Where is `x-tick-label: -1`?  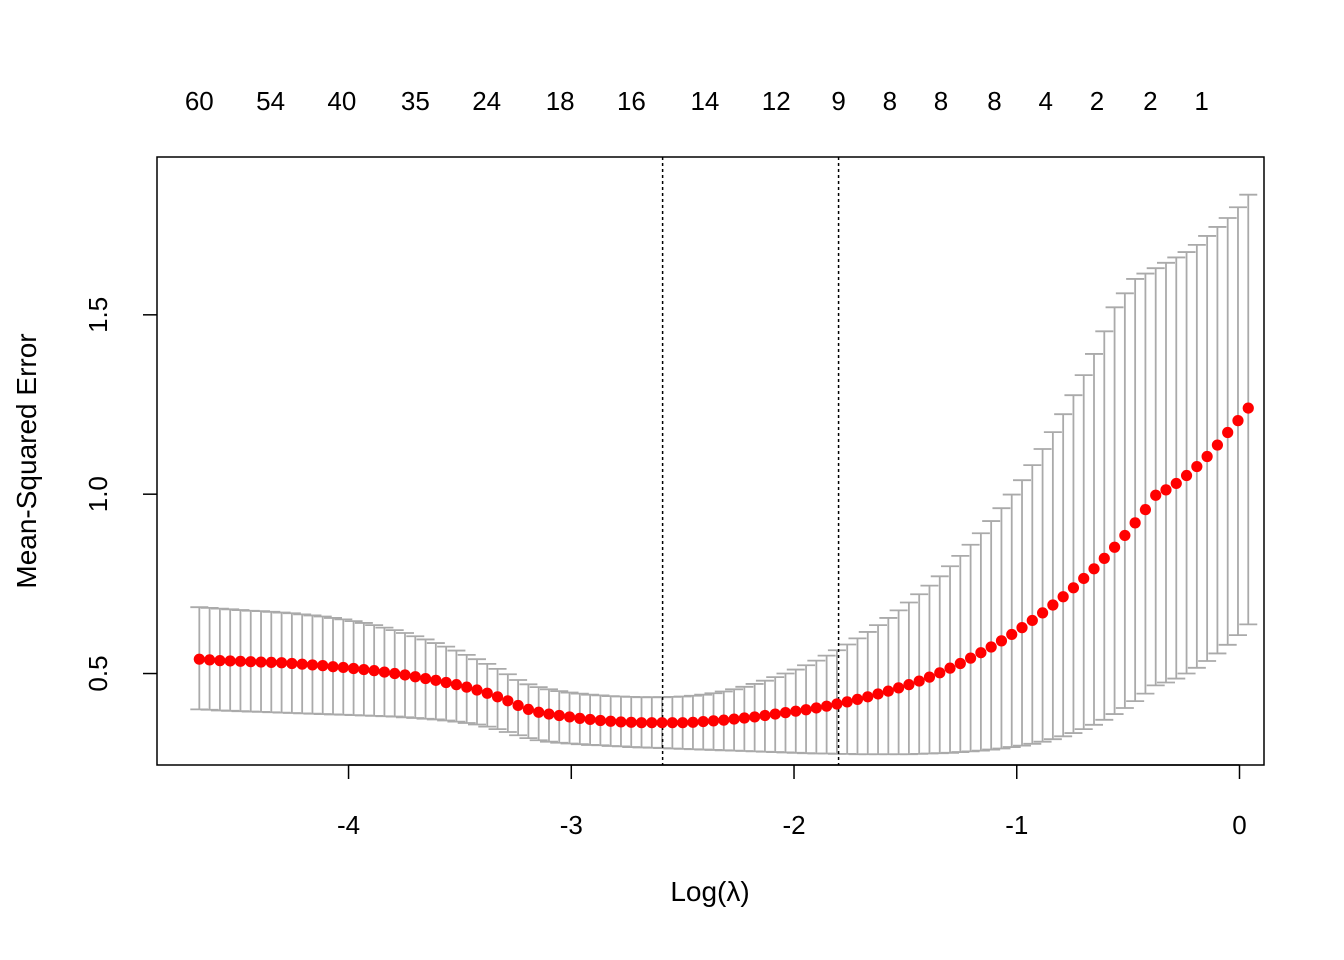 x-tick-label: -1 is located at coordinates (1016, 825).